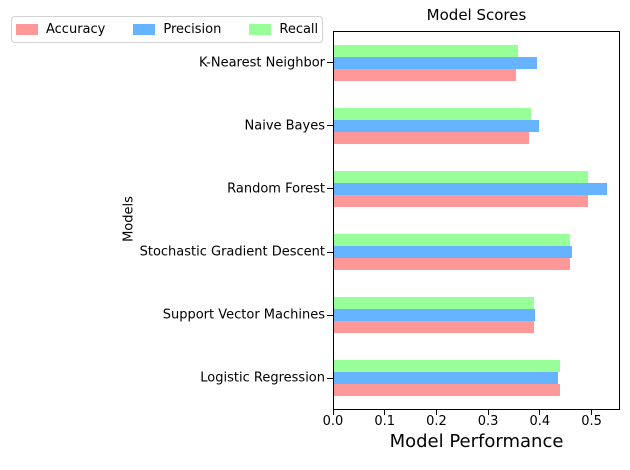  What do you see at coordinates (436, 421) in the screenshot?
I see `x-tick-label: 0.2` at bounding box center [436, 421].